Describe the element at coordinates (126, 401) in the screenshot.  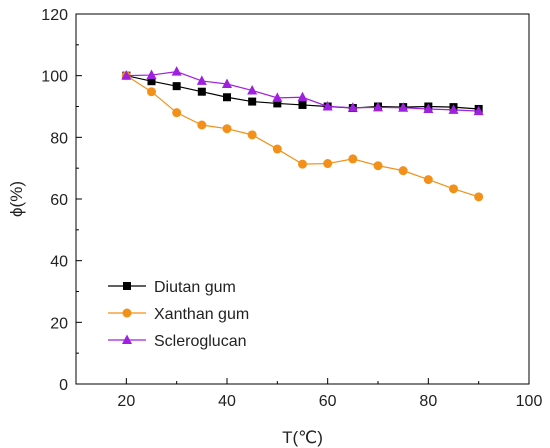
I see `x-tick-label: 20` at that location.